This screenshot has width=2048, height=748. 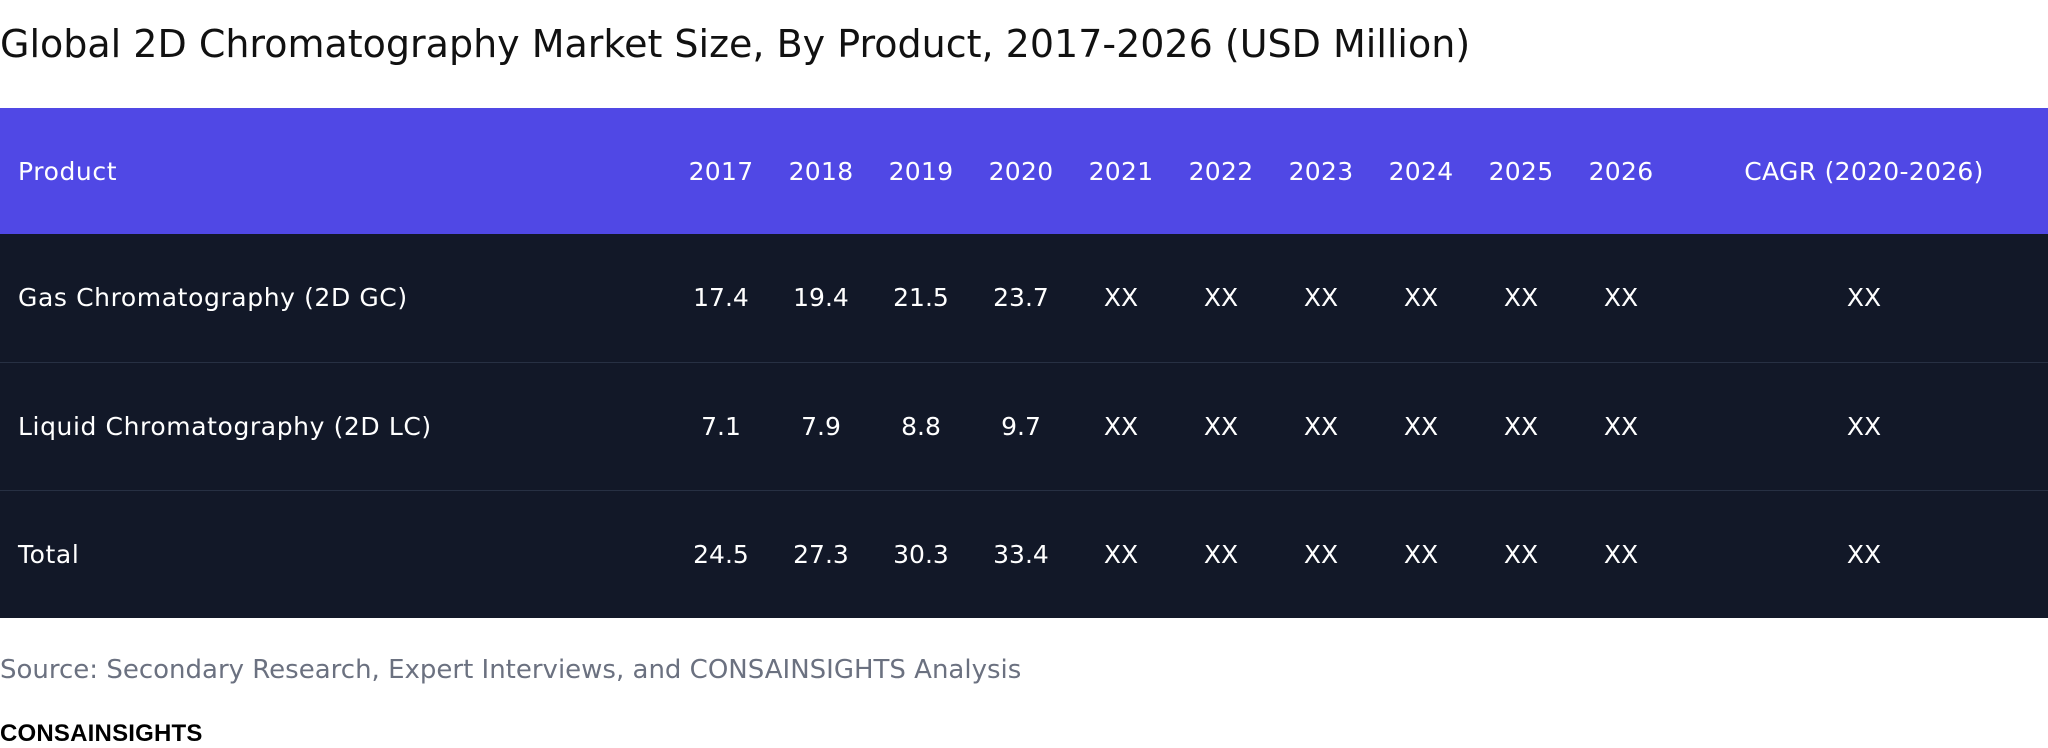 I want to click on column-header-2020: 2020, so click(x=1021, y=171).